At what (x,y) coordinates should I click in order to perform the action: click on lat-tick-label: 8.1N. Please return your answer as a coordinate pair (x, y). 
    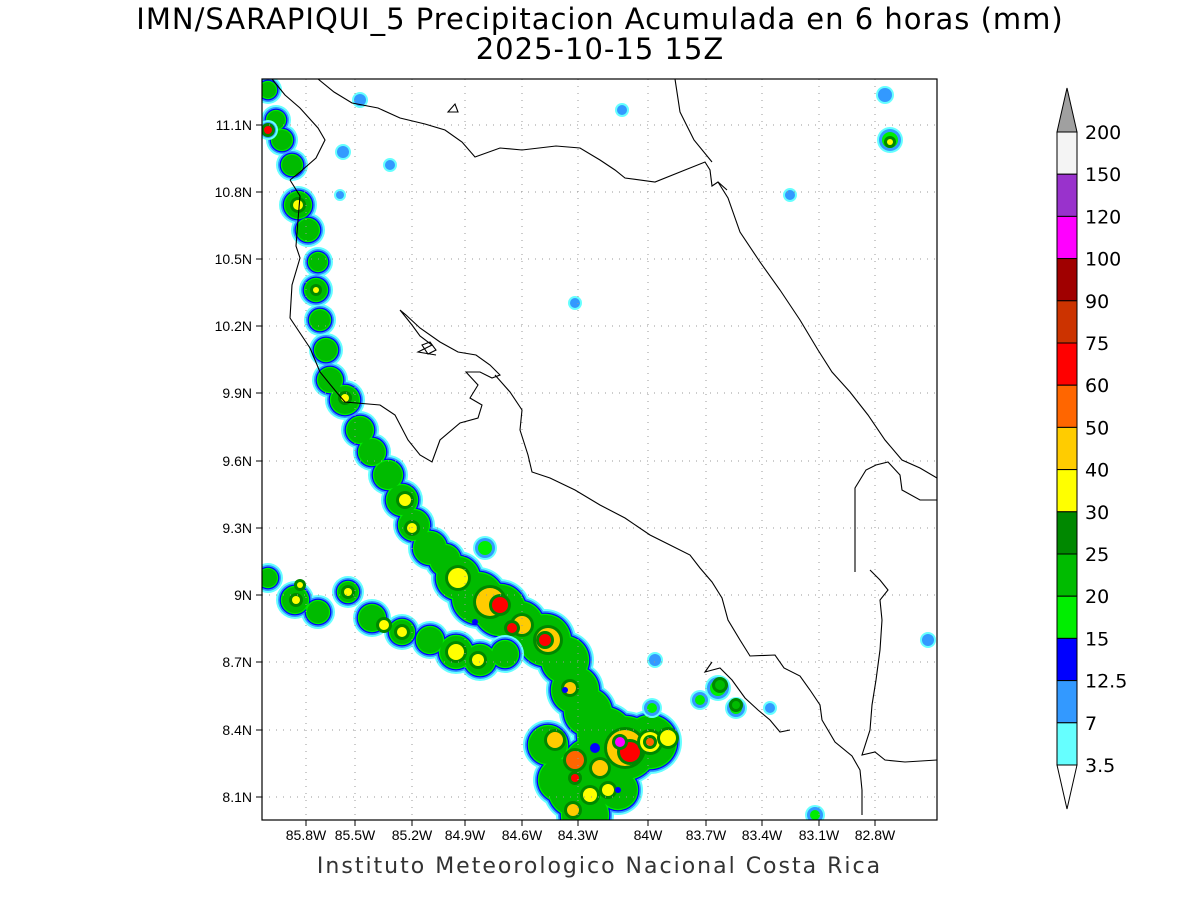
    Looking at the image, I should click on (237, 797).